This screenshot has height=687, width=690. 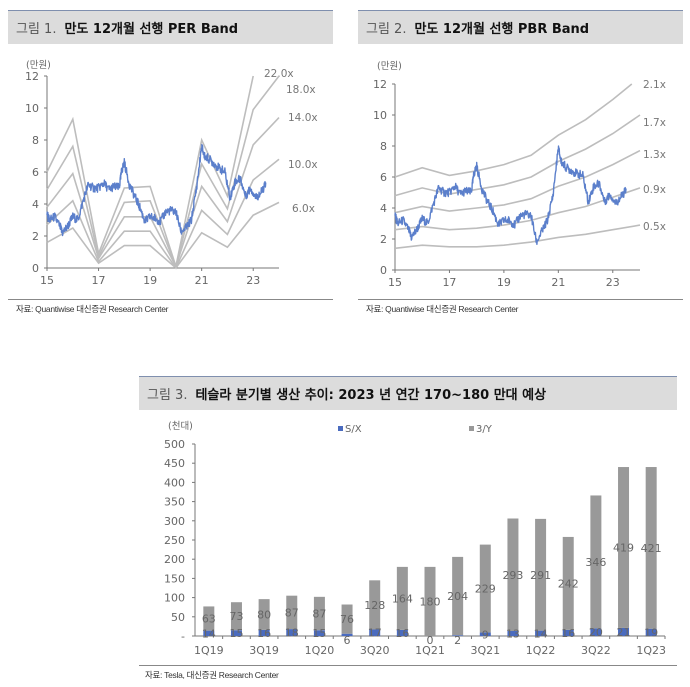 What do you see at coordinates (32, 76) in the screenshot?
I see `per-y-tick-label: 12` at bounding box center [32, 76].